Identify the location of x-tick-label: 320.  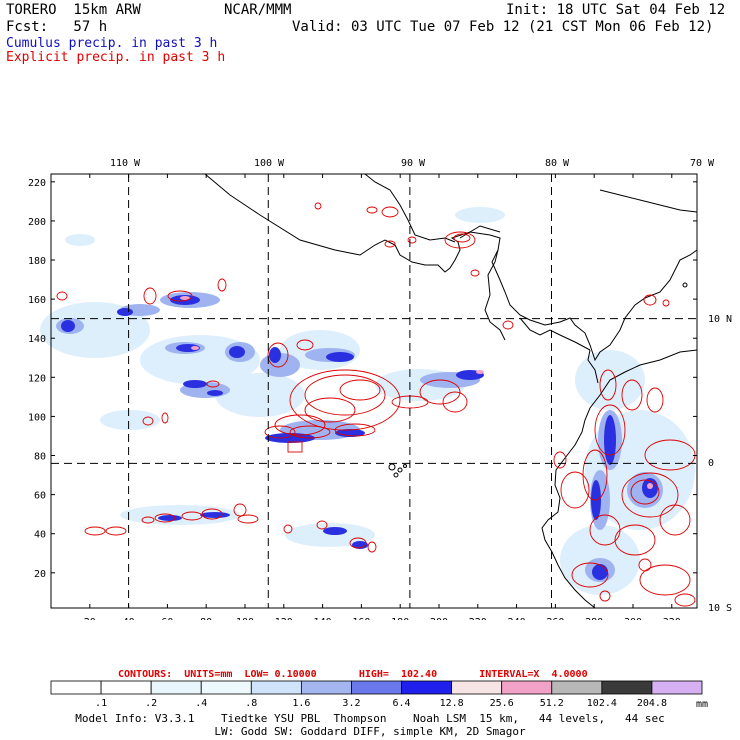
(672, 618).